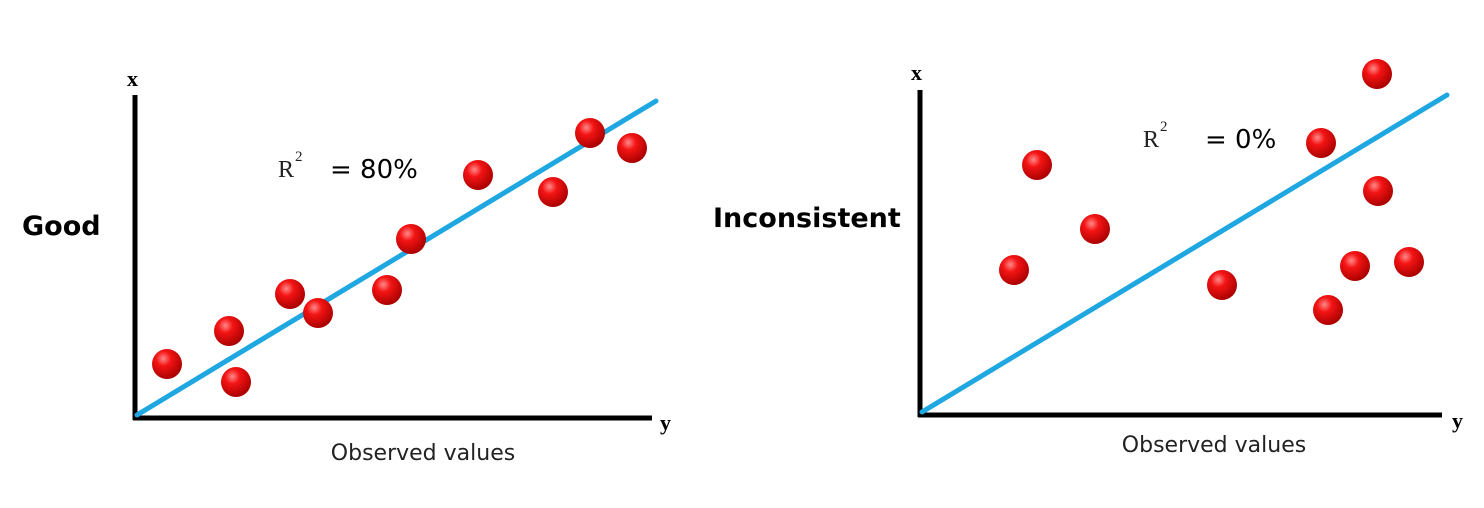  I want to click on panel-label: Inconsistent, so click(807, 218).